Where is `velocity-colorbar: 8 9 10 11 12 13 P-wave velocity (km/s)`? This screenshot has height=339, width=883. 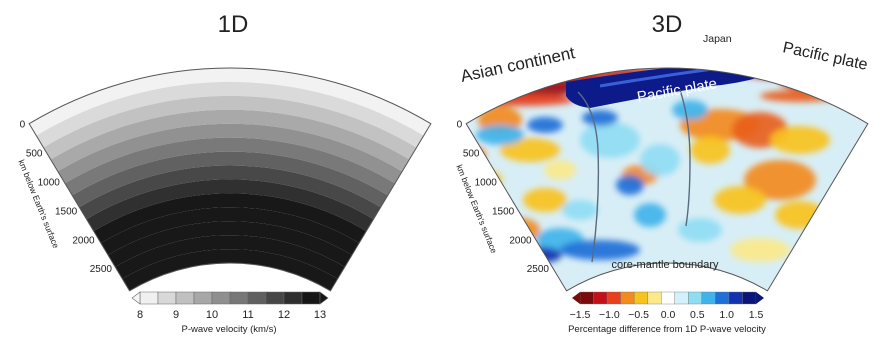
velocity-colorbar: 8 9 10 11 12 13 P-wave velocity (km/s) is located at coordinates (230, 313).